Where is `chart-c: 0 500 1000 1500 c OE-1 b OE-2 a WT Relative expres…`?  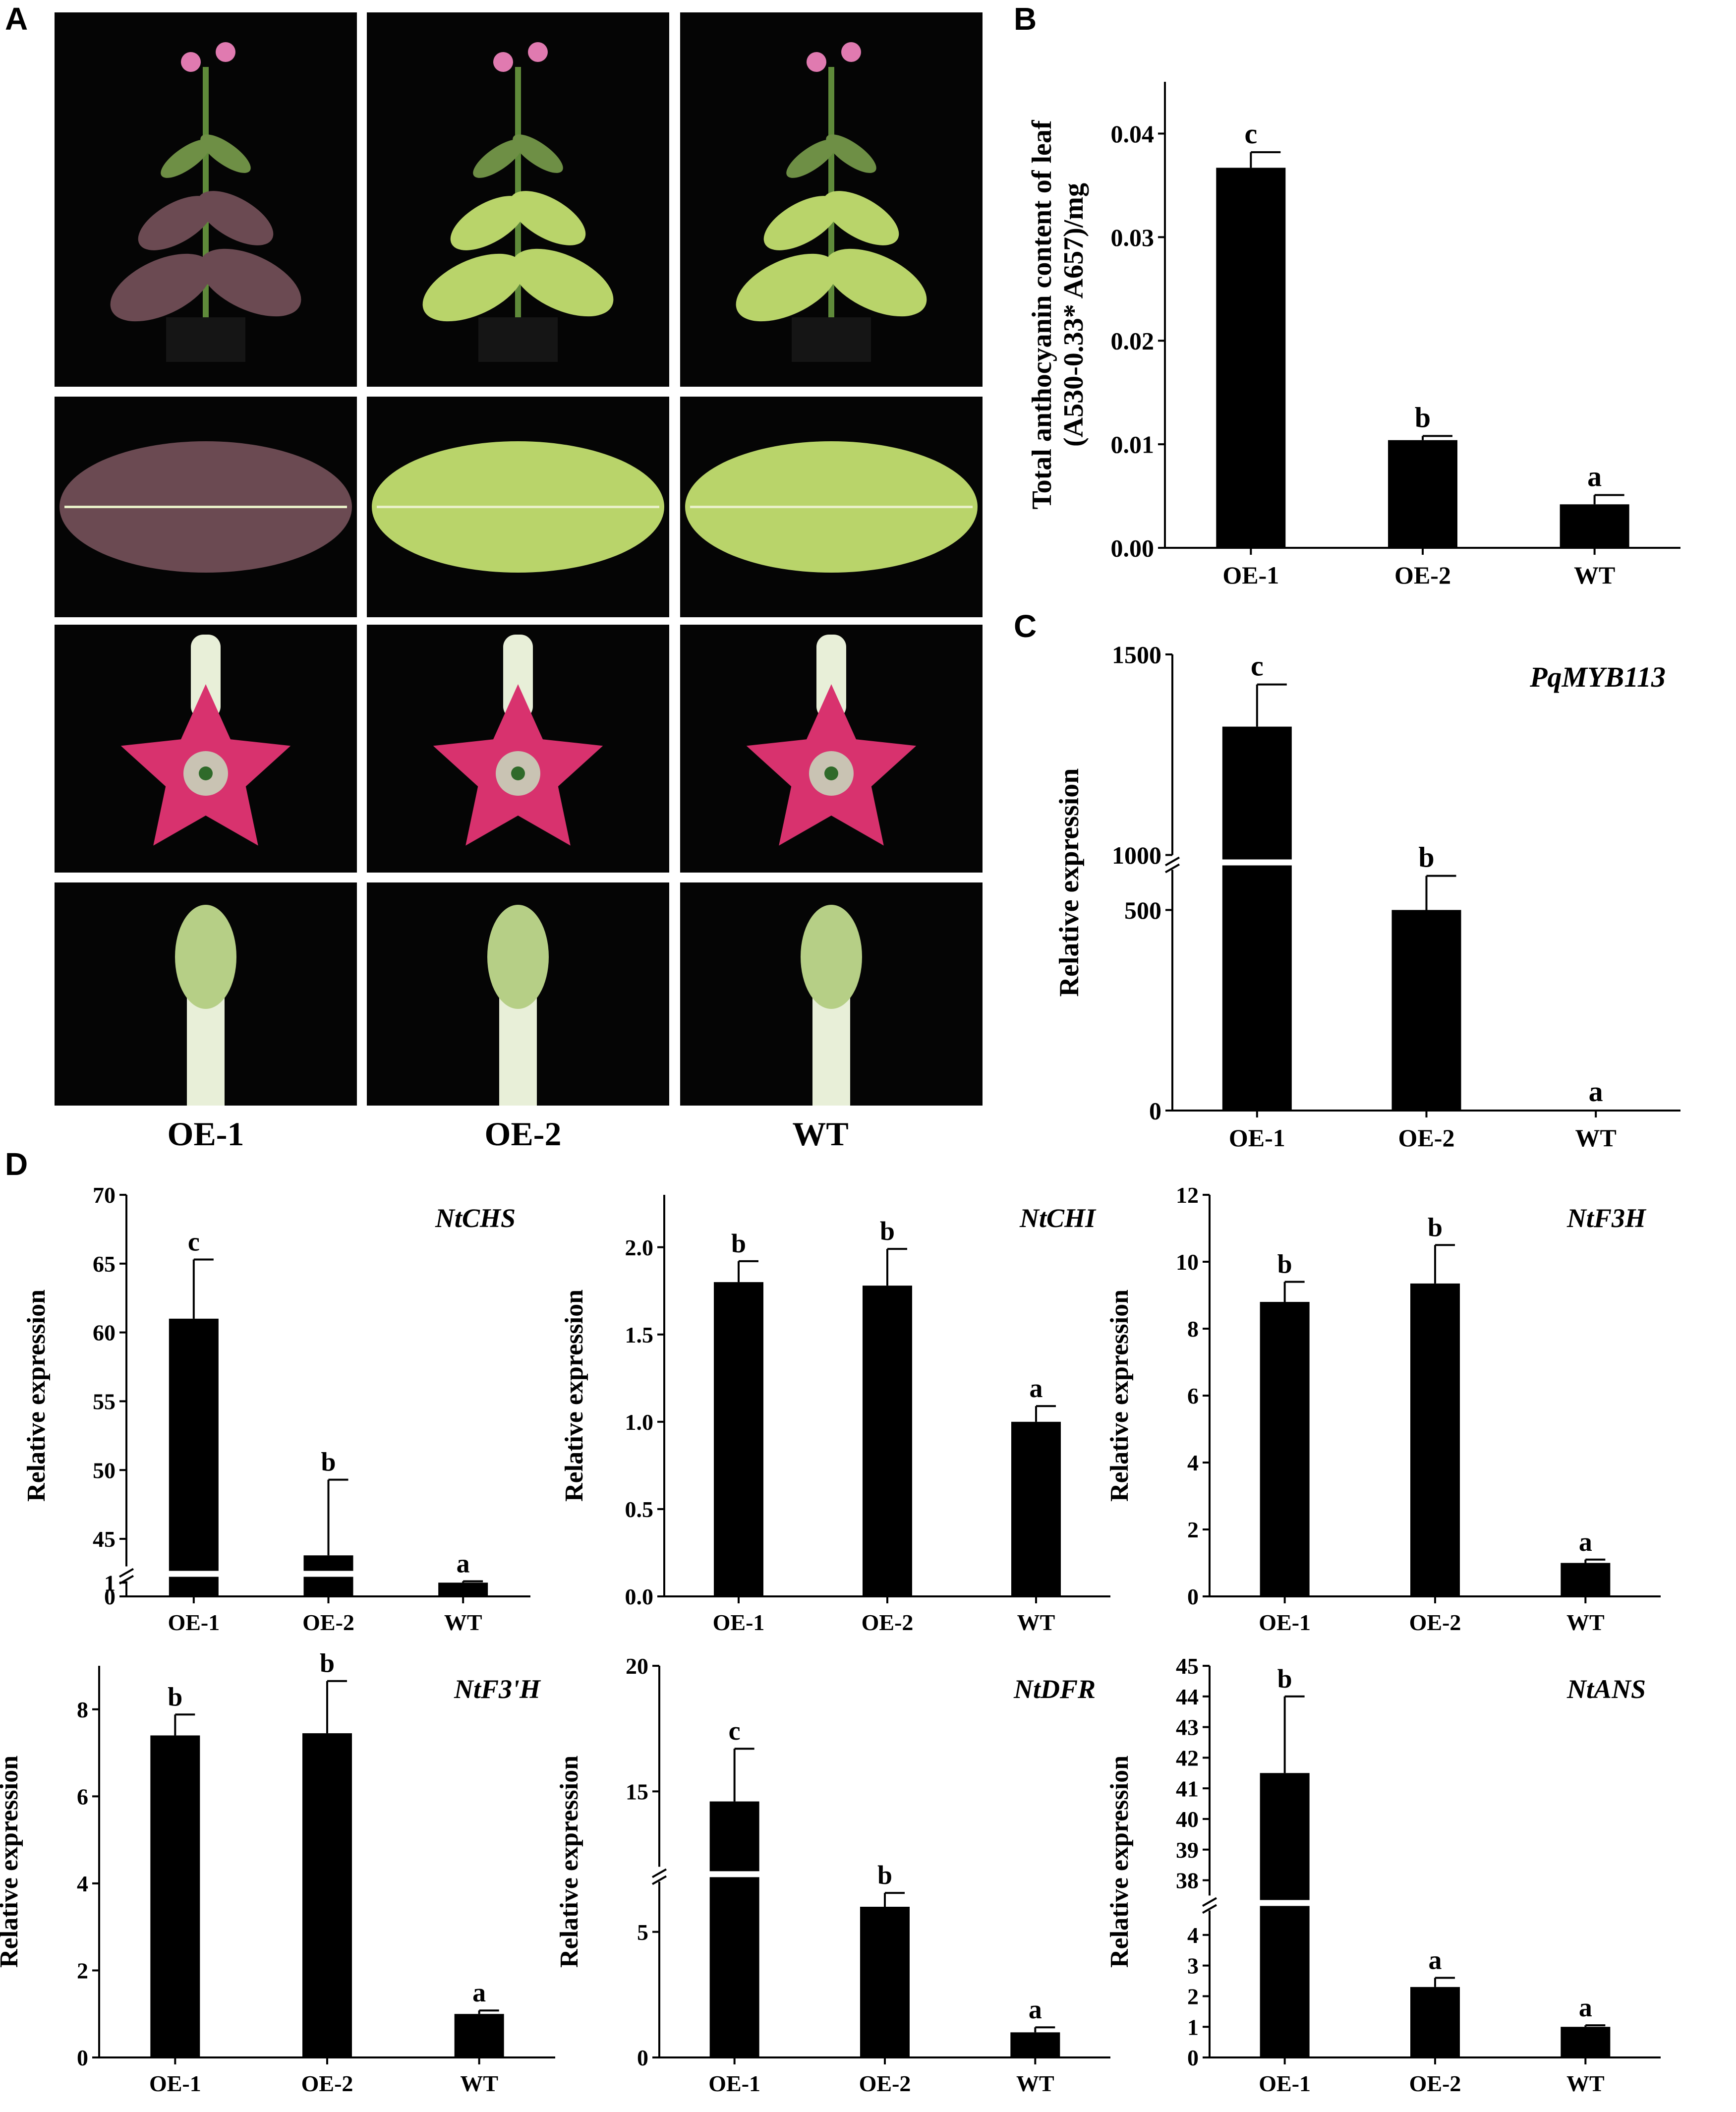 chart-c: 0 500 1000 1500 c OE-1 b OE-2 a WT Relative expres… is located at coordinates (1367, 896).